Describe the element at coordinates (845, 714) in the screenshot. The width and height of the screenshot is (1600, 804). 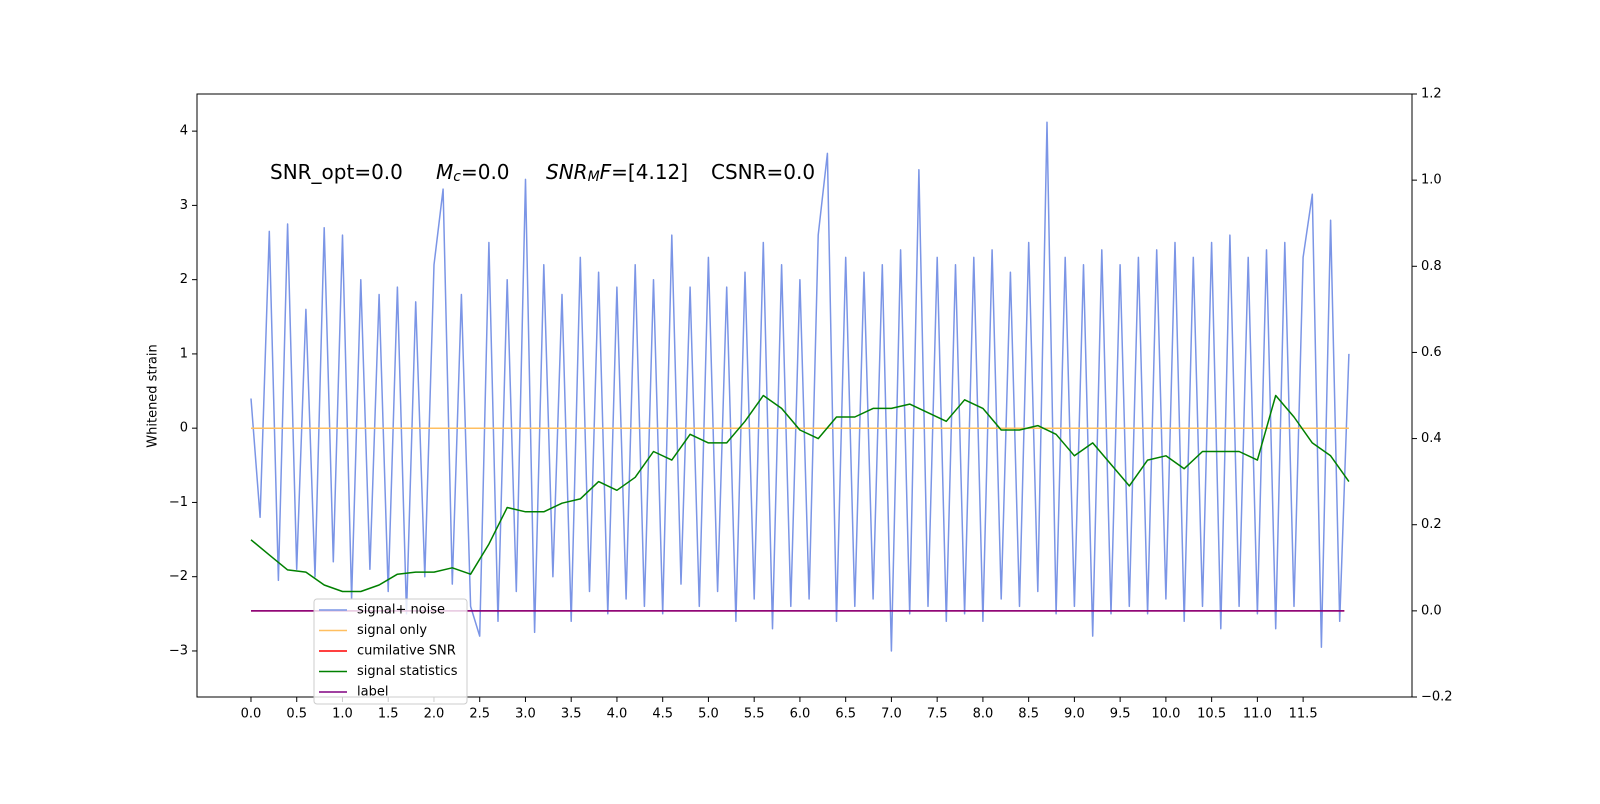
I see `x-tick-label: 6.5` at that location.